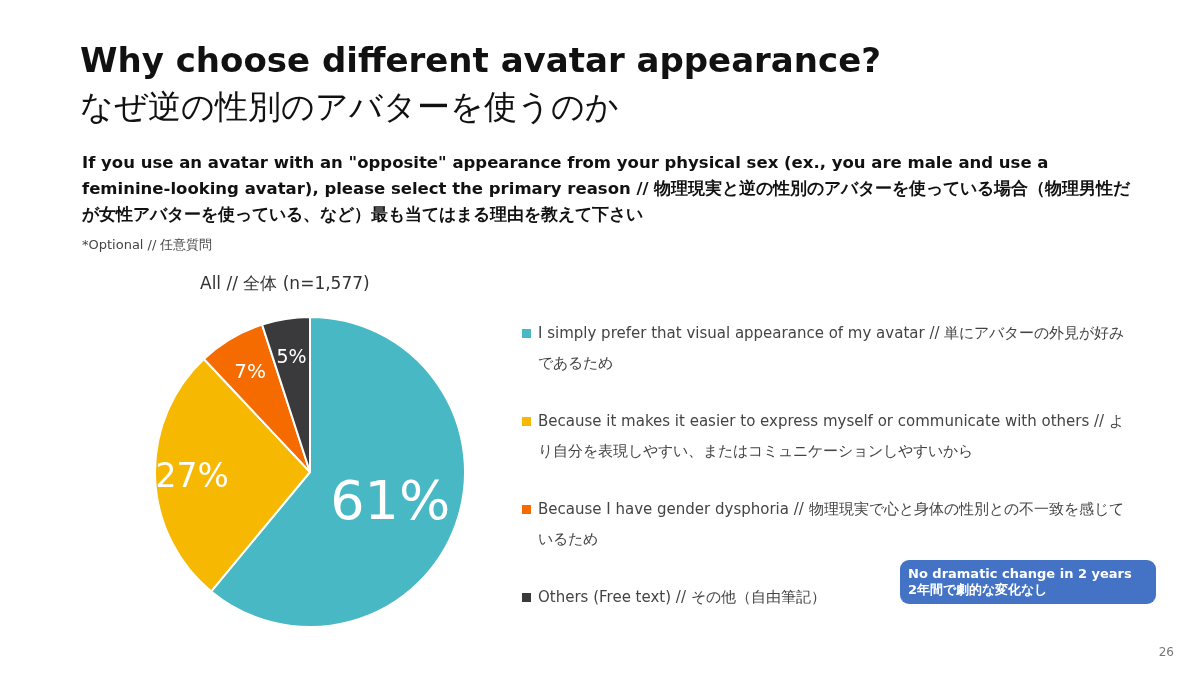  I want to click on legend-label: Because I have gender dysphoria // 物理現実で心と身体の性別との不一致を感じているため, so click(831, 524).